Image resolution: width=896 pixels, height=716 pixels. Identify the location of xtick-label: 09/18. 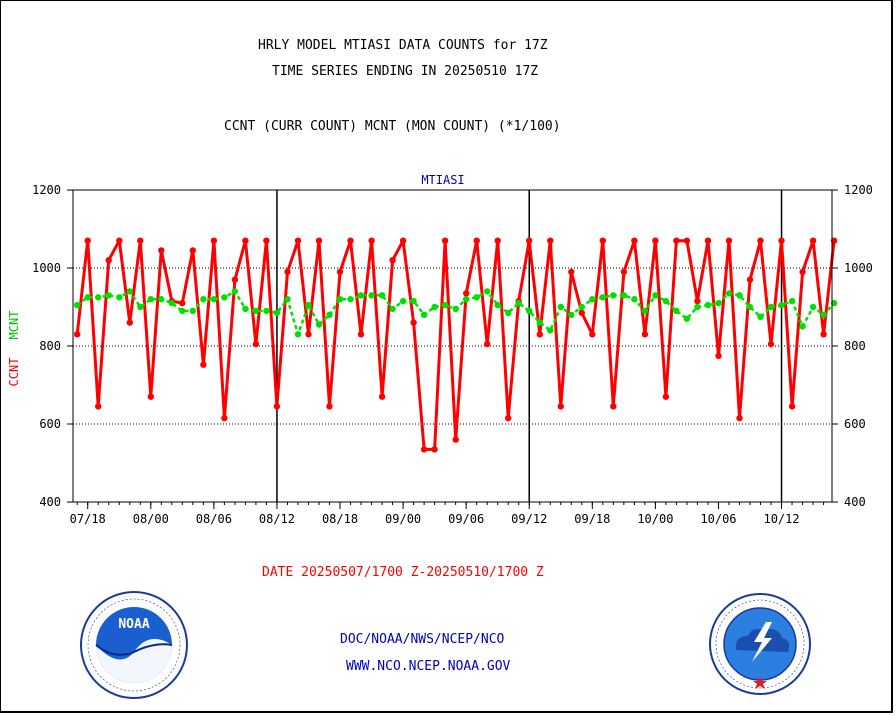
(592, 519).